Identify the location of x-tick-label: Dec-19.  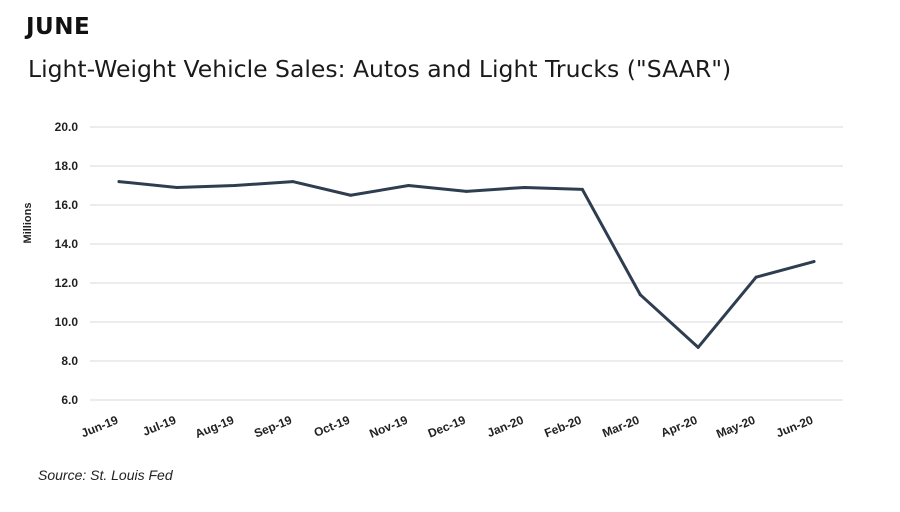
(447, 427).